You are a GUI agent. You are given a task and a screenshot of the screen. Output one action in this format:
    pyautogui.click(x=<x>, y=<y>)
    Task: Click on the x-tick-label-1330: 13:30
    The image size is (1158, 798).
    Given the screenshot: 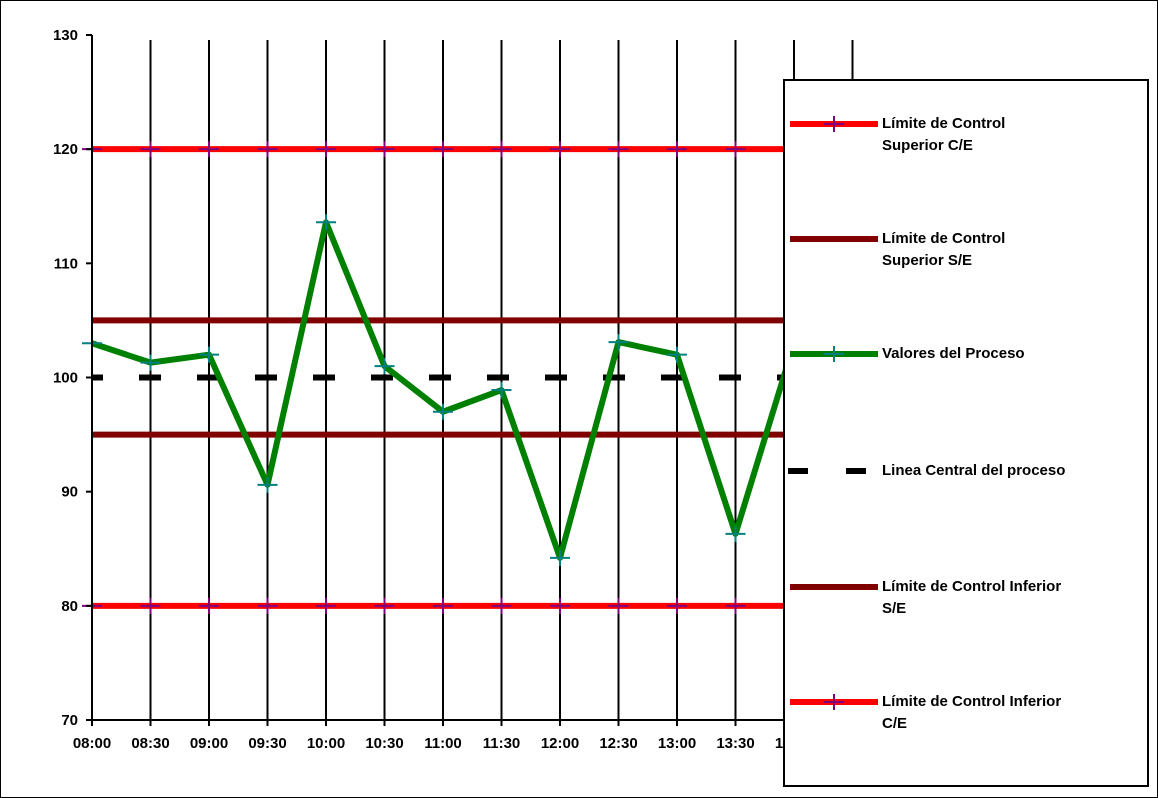 What is the action you would take?
    pyautogui.click(x=735, y=743)
    